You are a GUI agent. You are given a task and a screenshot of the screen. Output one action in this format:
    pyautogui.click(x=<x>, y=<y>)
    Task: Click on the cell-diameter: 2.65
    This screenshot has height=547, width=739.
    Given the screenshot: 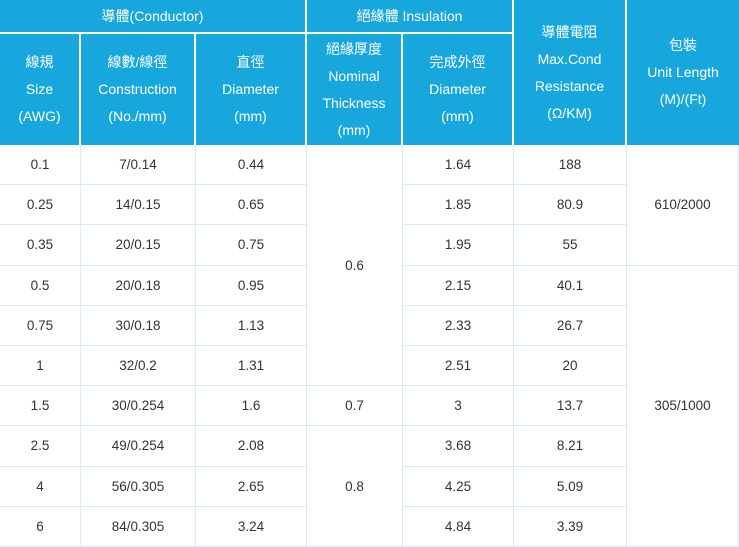 What is the action you would take?
    pyautogui.click(x=251, y=486)
    